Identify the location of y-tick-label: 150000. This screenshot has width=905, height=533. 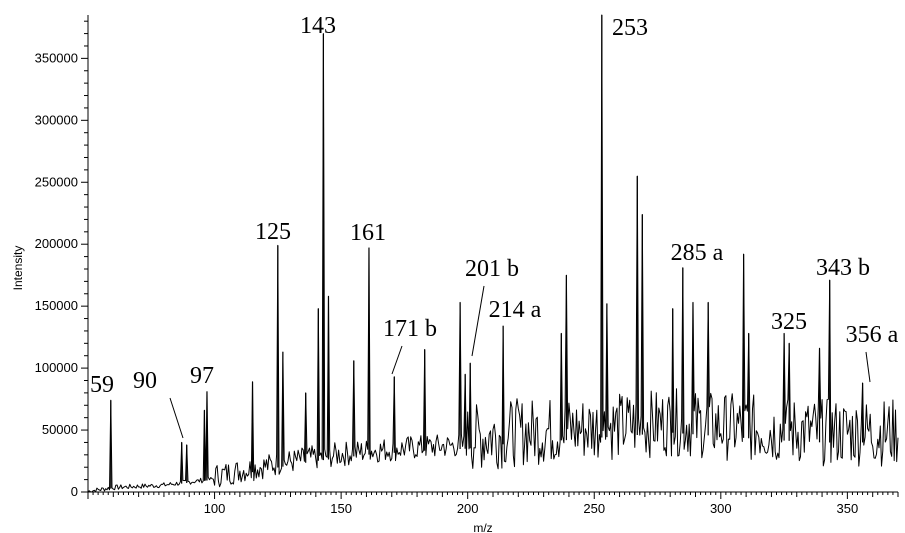
(56, 305).